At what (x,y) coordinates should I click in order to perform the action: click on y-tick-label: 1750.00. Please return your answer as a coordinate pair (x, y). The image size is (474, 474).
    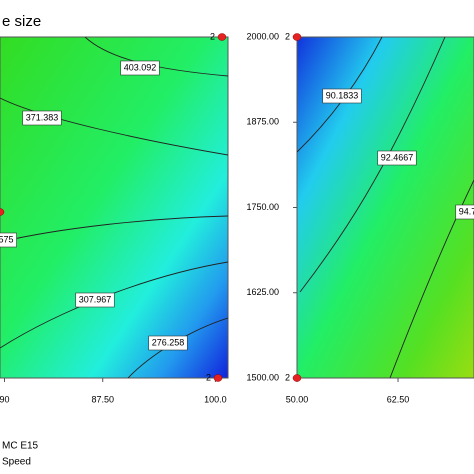
    Looking at the image, I should click on (262, 207).